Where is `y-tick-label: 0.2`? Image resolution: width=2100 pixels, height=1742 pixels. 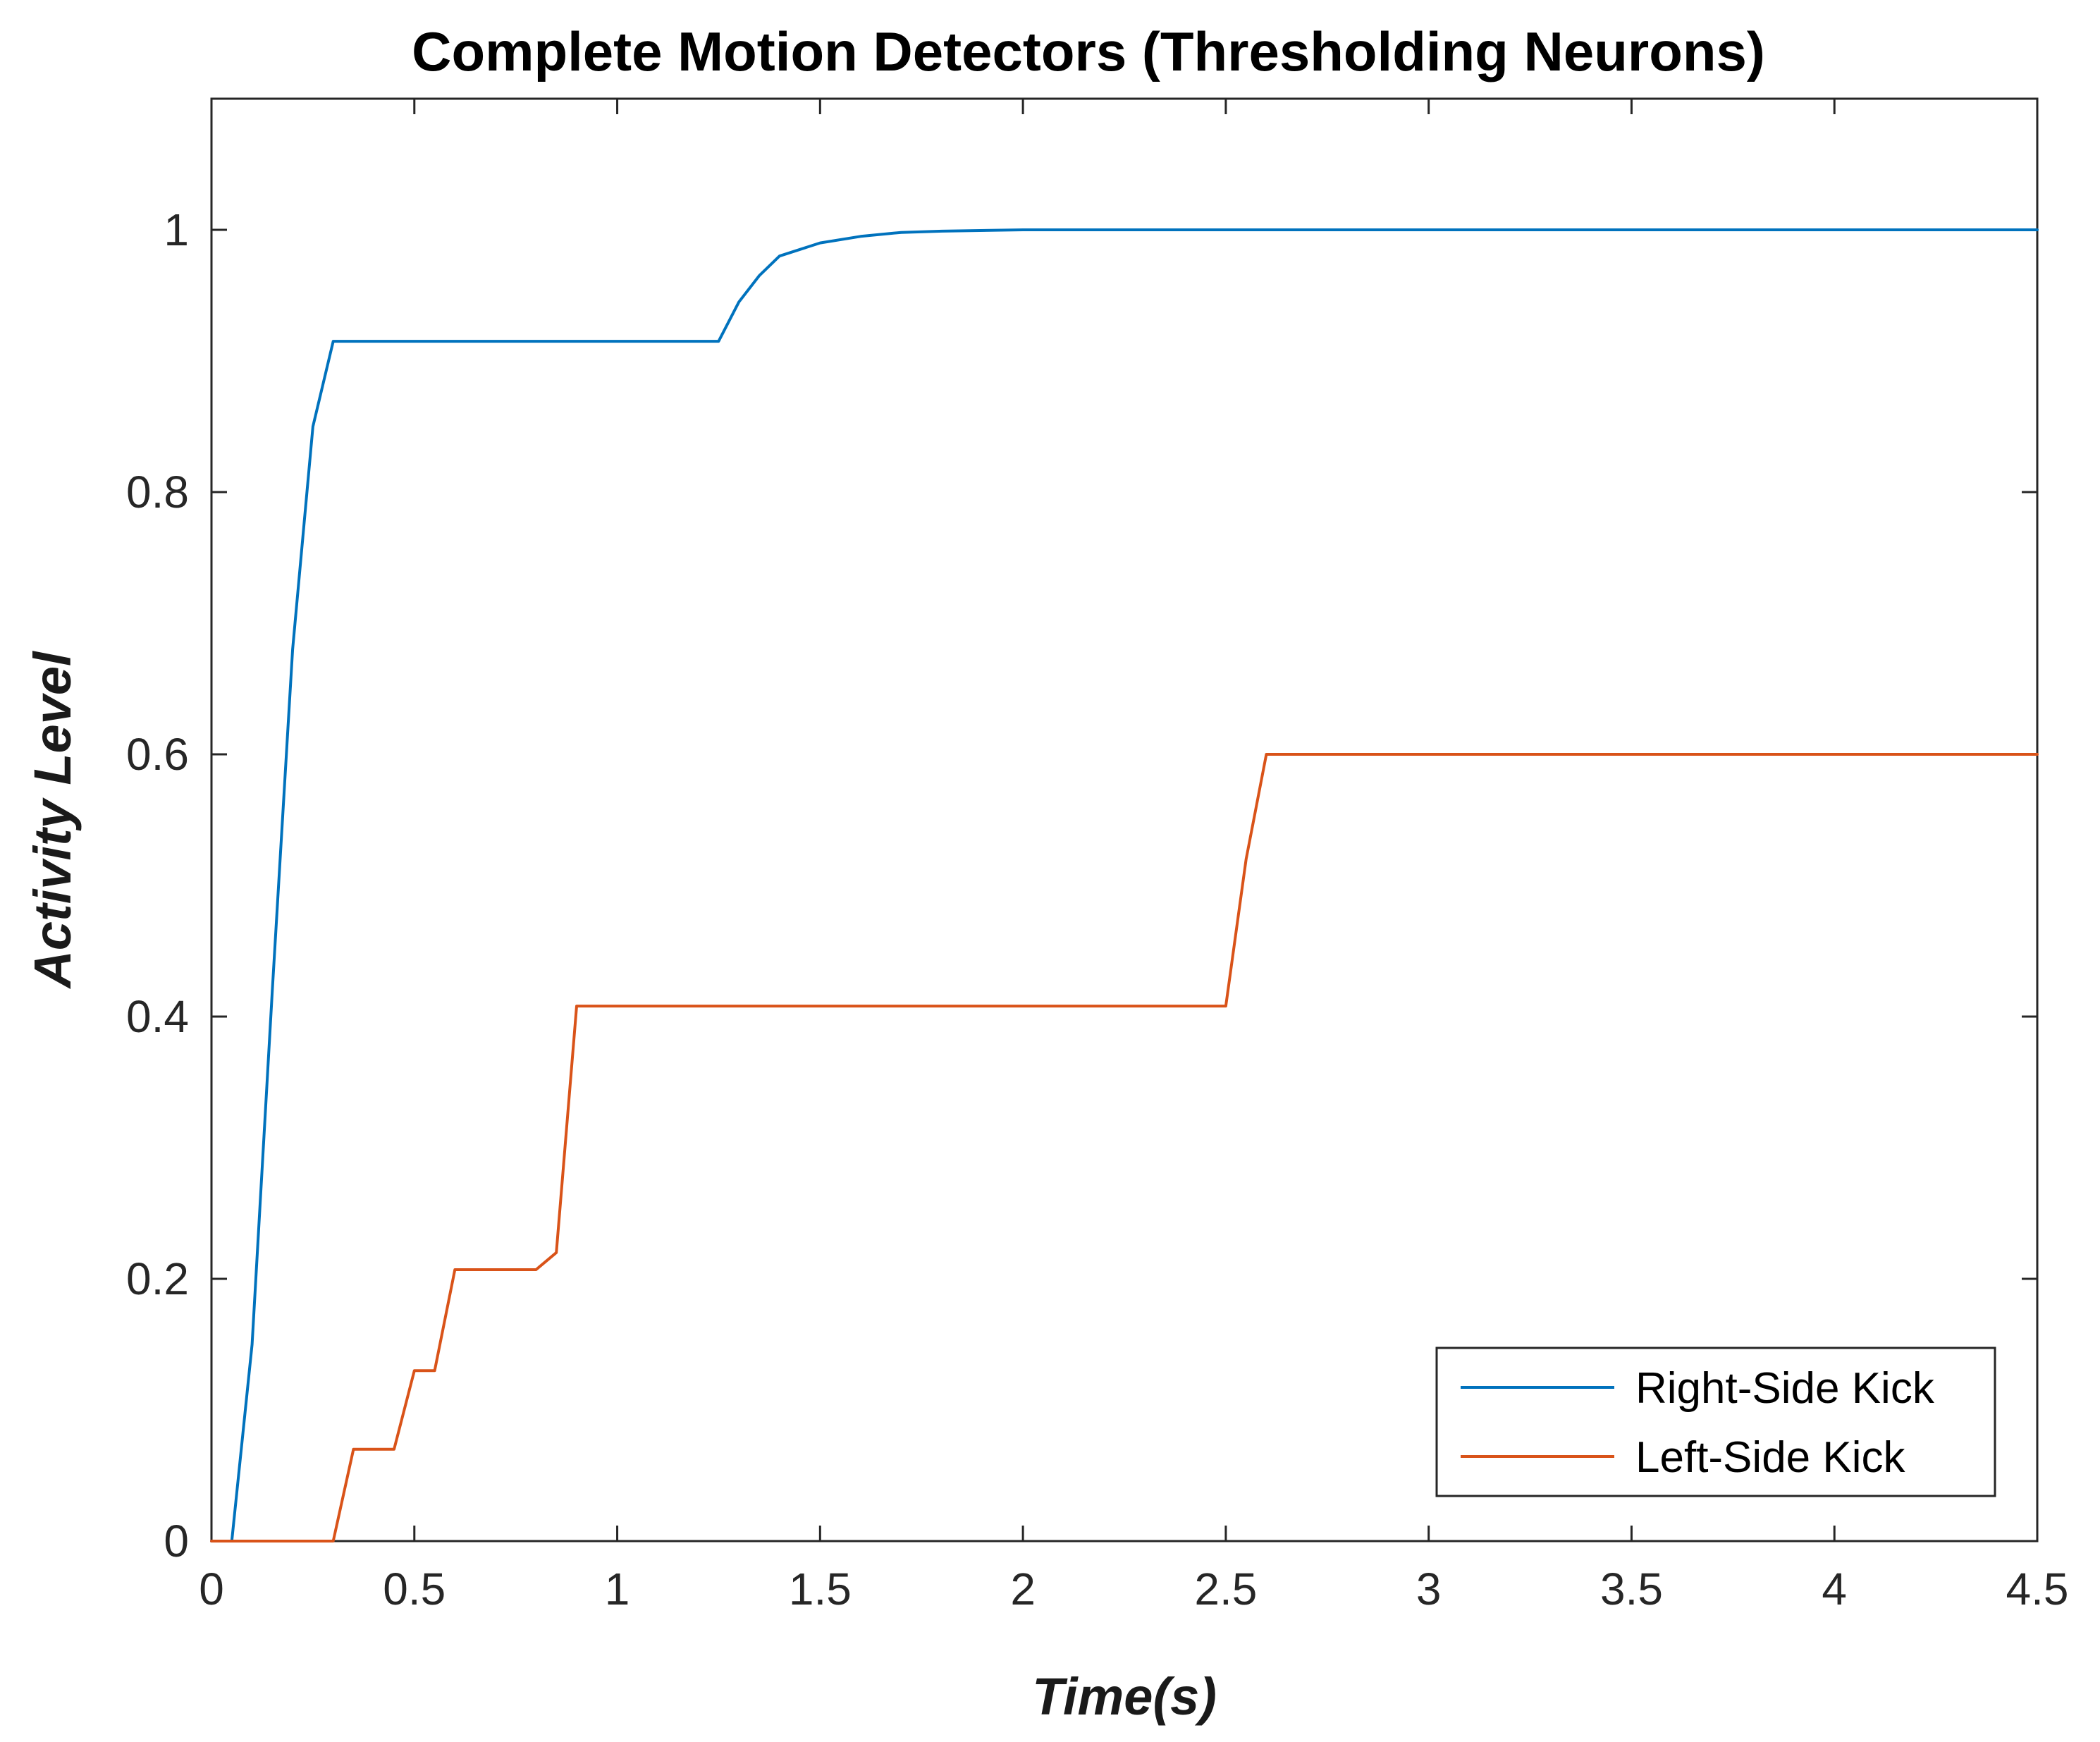 y-tick-label: 0.2 is located at coordinates (158, 1278).